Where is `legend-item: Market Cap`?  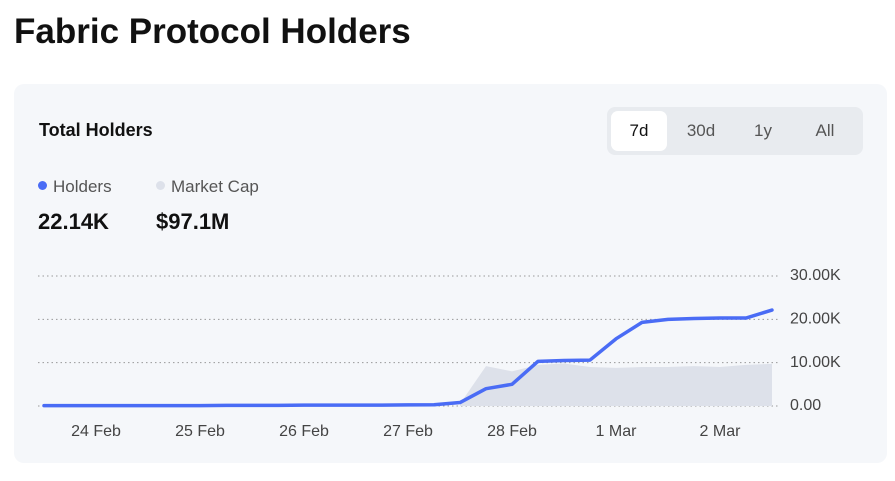 legend-item: Market Cap is located at coordinates (207, 187).